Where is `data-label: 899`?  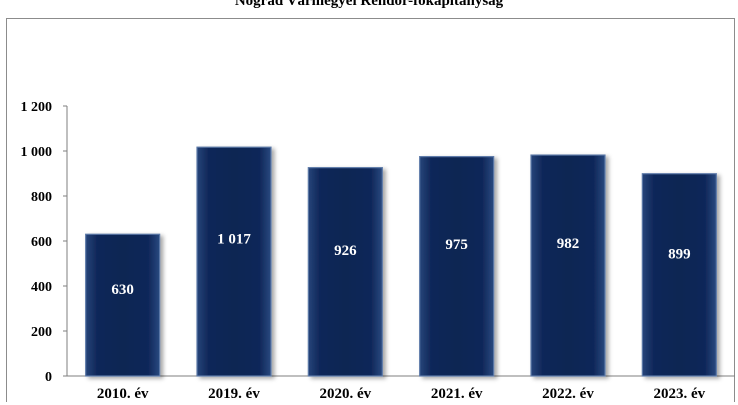
data-label: 899 is located at coordinates (679, 255).